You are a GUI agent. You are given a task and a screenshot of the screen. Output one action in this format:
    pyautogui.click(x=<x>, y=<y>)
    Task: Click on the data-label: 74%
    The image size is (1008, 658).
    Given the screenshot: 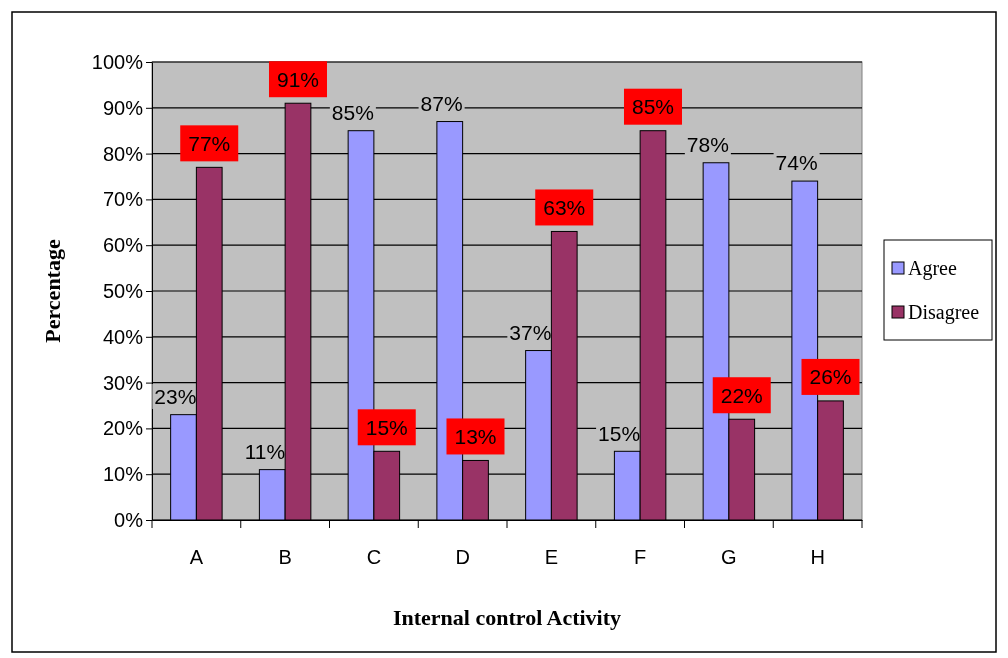 What is the action you would take?
    pyautogui.click(x=796, y=163)
    